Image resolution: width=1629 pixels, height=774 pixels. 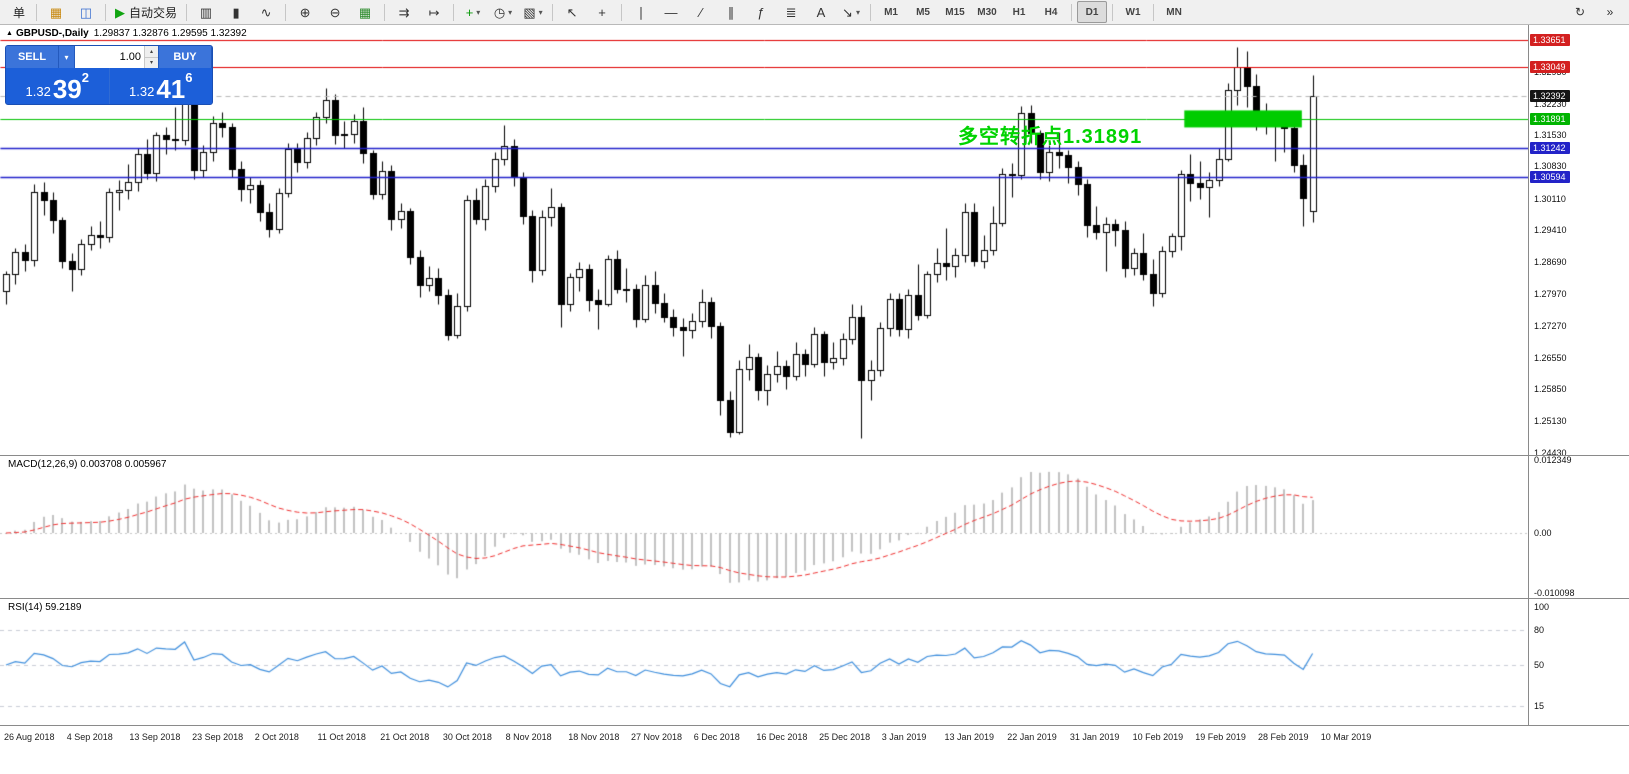 What do you see at coordinates (1550, 134) in the screenshot?
I see `price-scale-label: 1.31530` at bounding box center [1550, 134].